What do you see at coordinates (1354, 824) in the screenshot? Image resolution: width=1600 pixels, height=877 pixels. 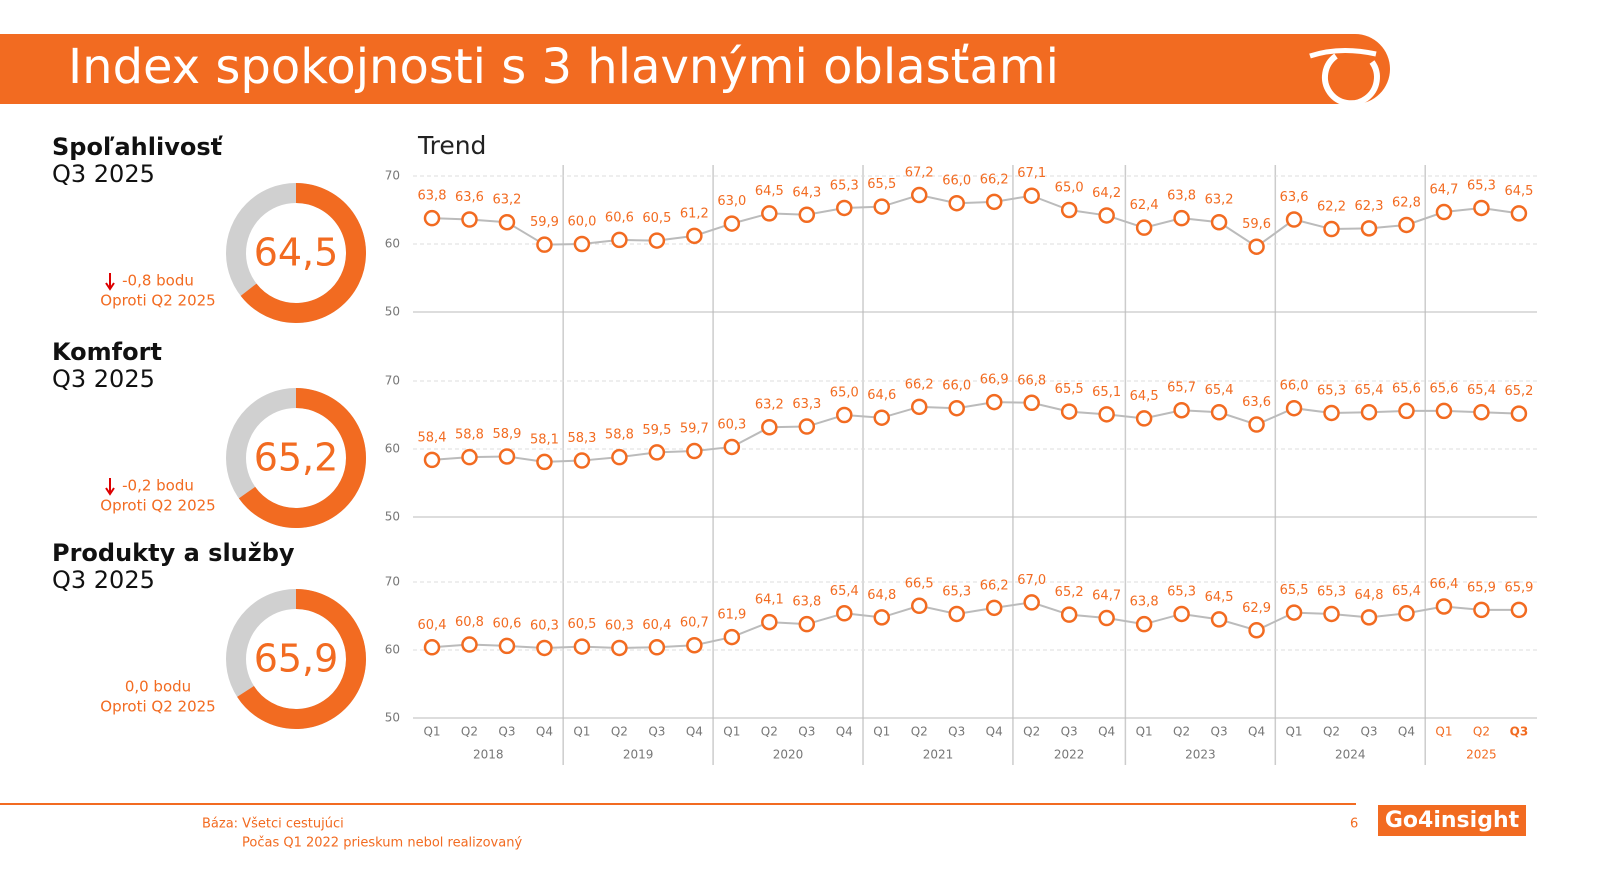 I see `page-number: 6` at bounding box center [1354, 824].